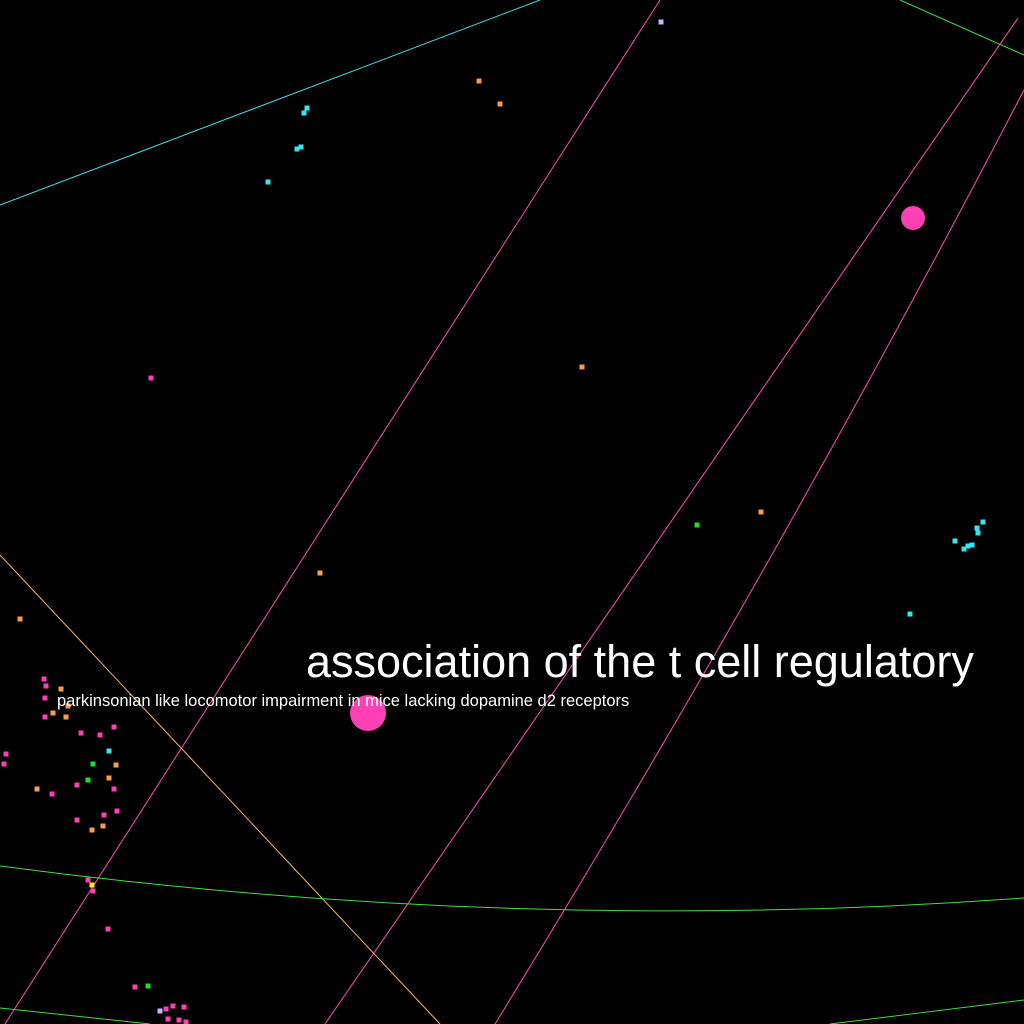  Describe the element at coordinates (270, 103) in the screenshot. I see `edge-cyan-top` at that location.